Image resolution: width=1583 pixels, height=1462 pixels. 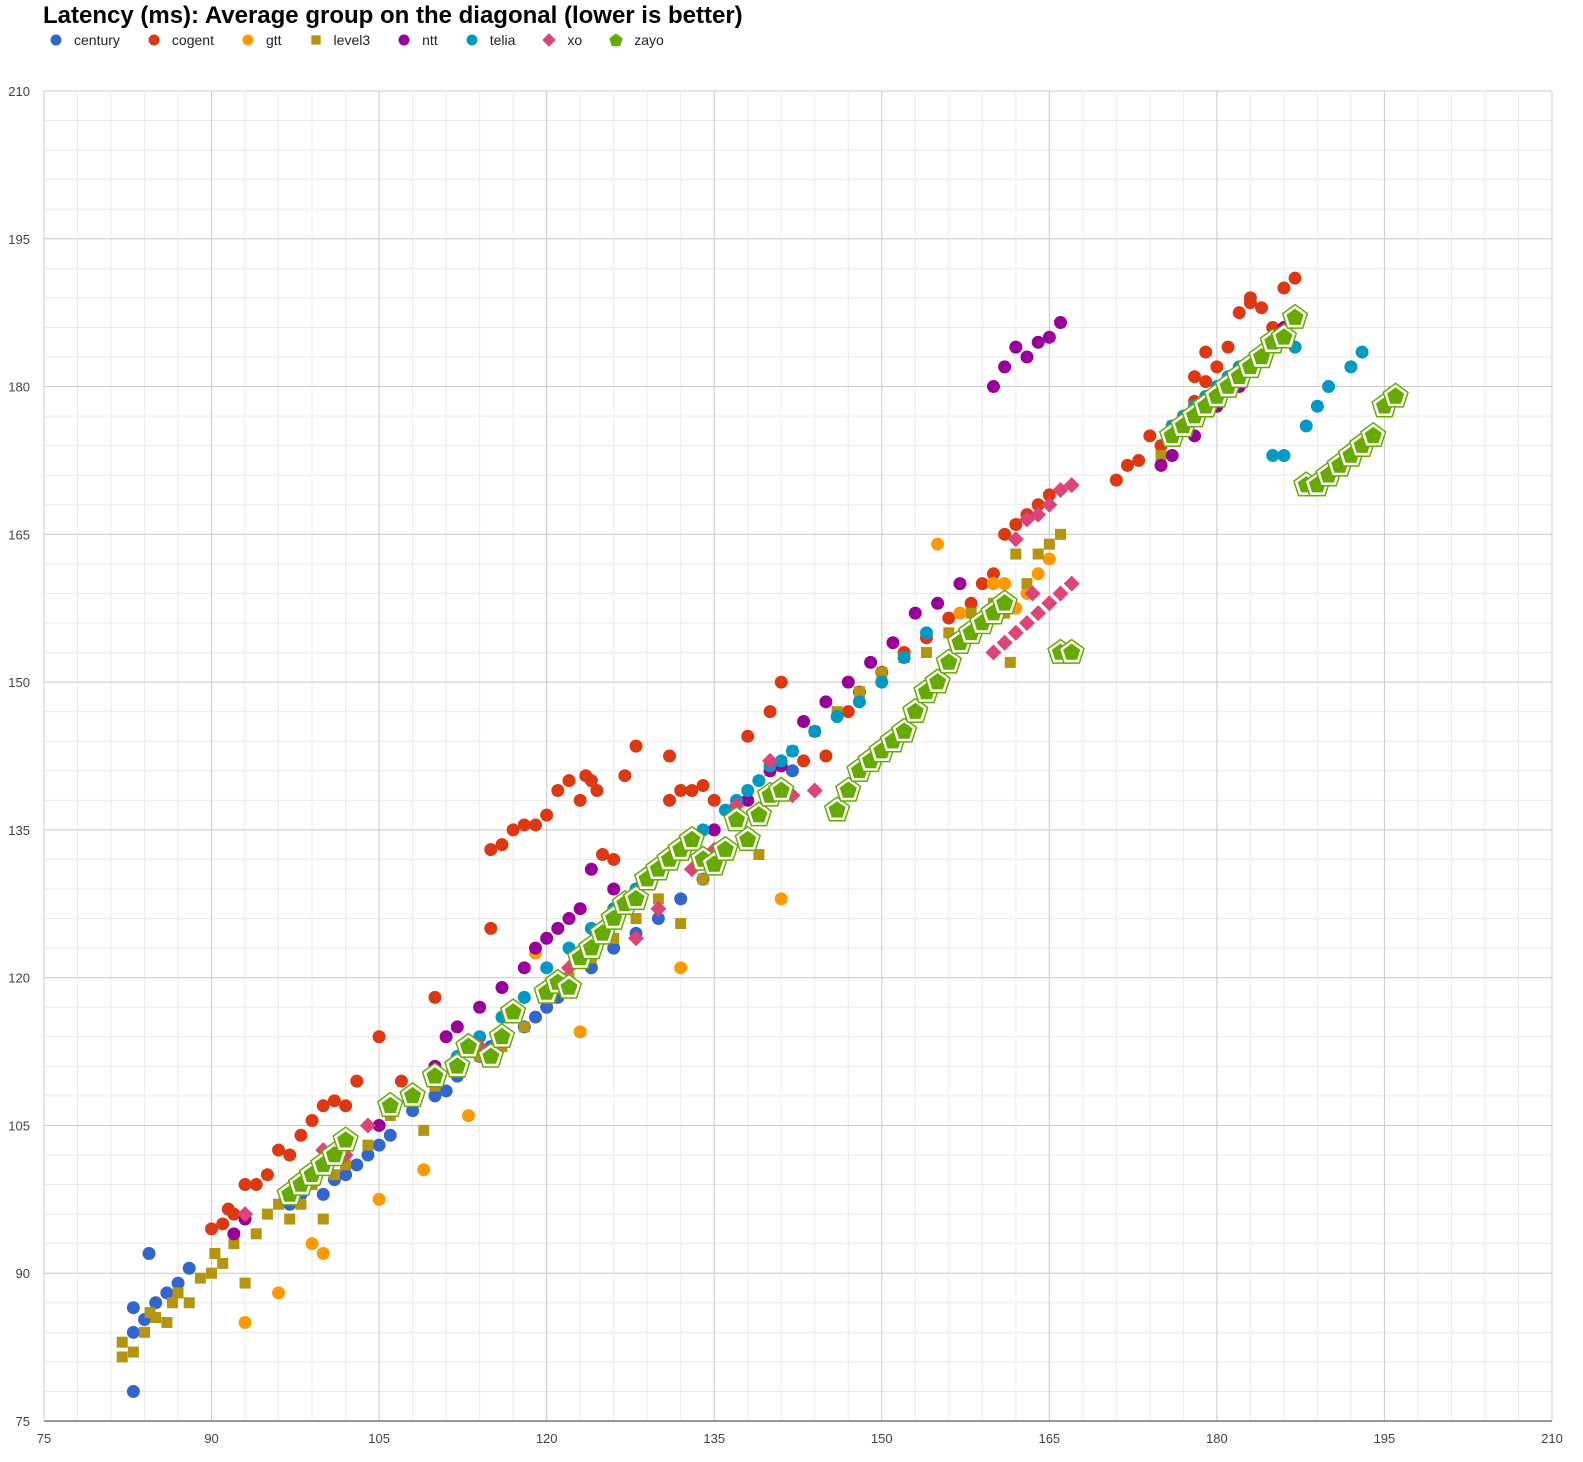 I want to click on legend-marker-telia, so click(x=472, y=40).